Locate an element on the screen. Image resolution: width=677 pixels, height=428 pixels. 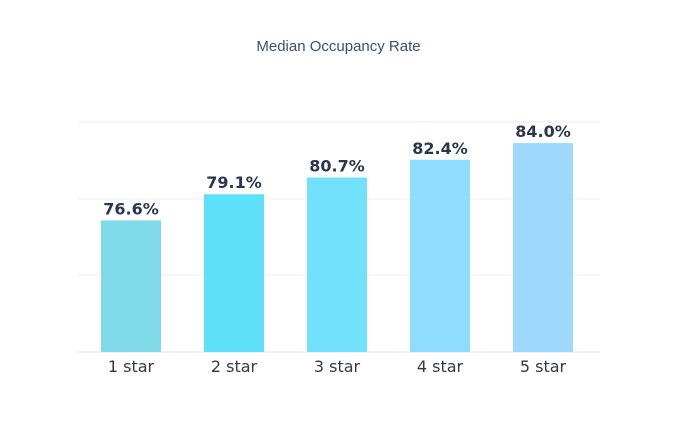
x-tick-label-4: 4 star is located at coordinates (440, 366).